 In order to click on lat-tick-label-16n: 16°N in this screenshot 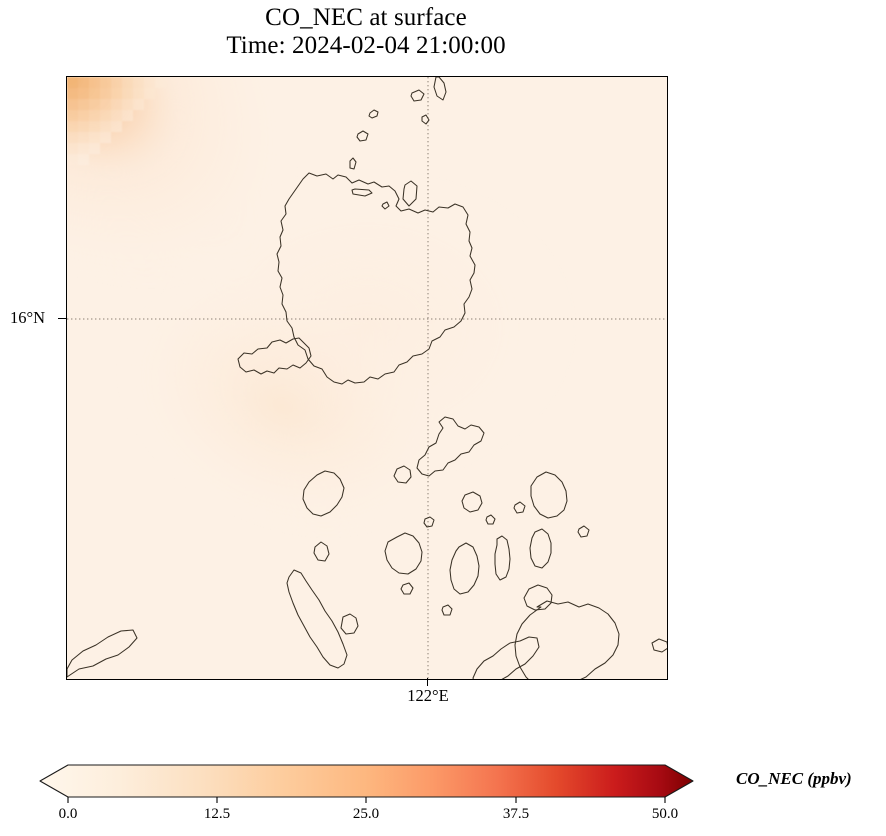, I will do `click(28, 317)`.